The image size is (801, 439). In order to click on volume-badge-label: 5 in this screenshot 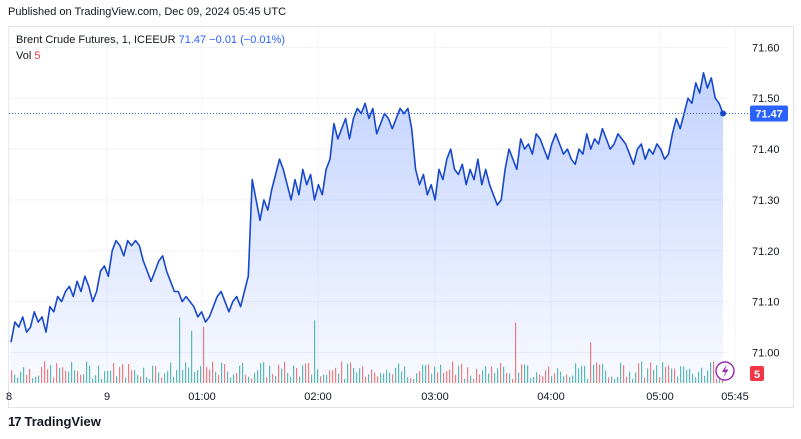, I will do `click(757, 375)`.